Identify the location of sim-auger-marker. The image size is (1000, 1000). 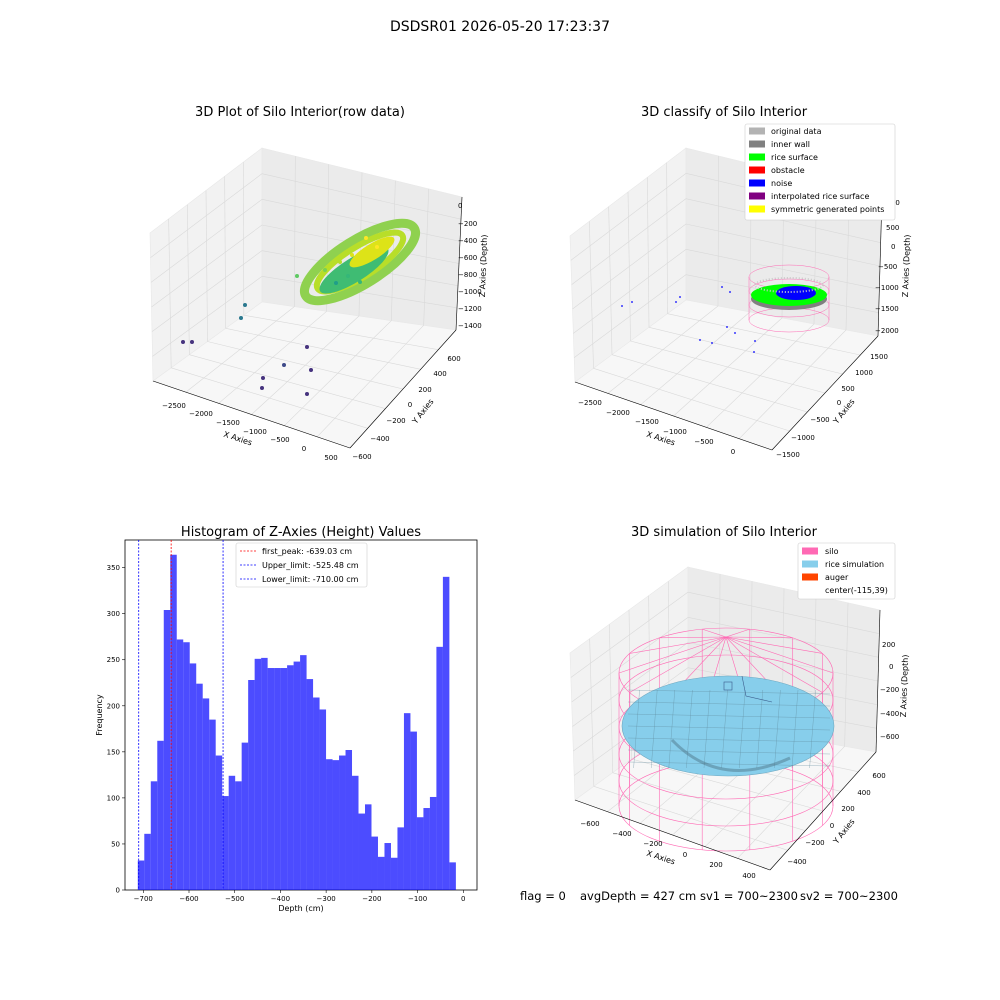
(748, 689).